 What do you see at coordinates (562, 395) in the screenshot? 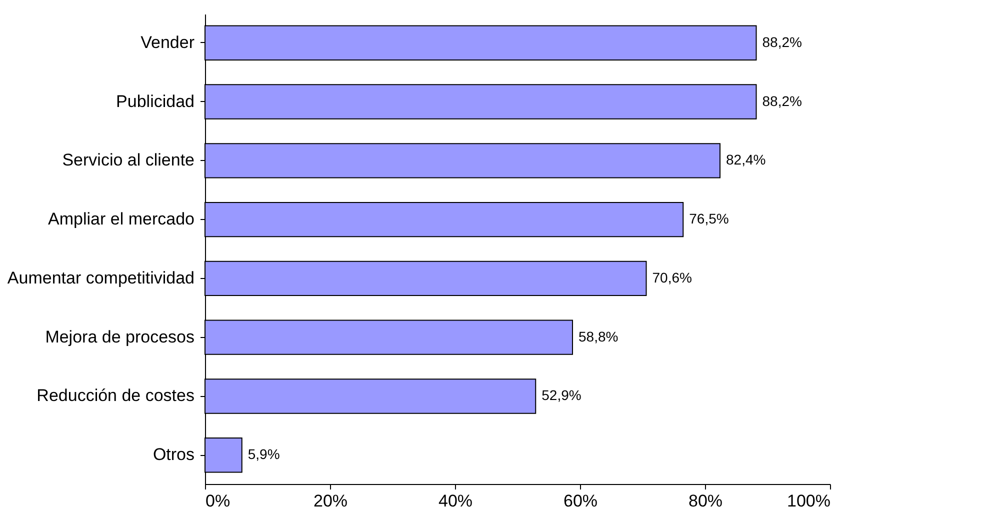
I see `data-label: 52,9%` at bounding box center [562, 395].